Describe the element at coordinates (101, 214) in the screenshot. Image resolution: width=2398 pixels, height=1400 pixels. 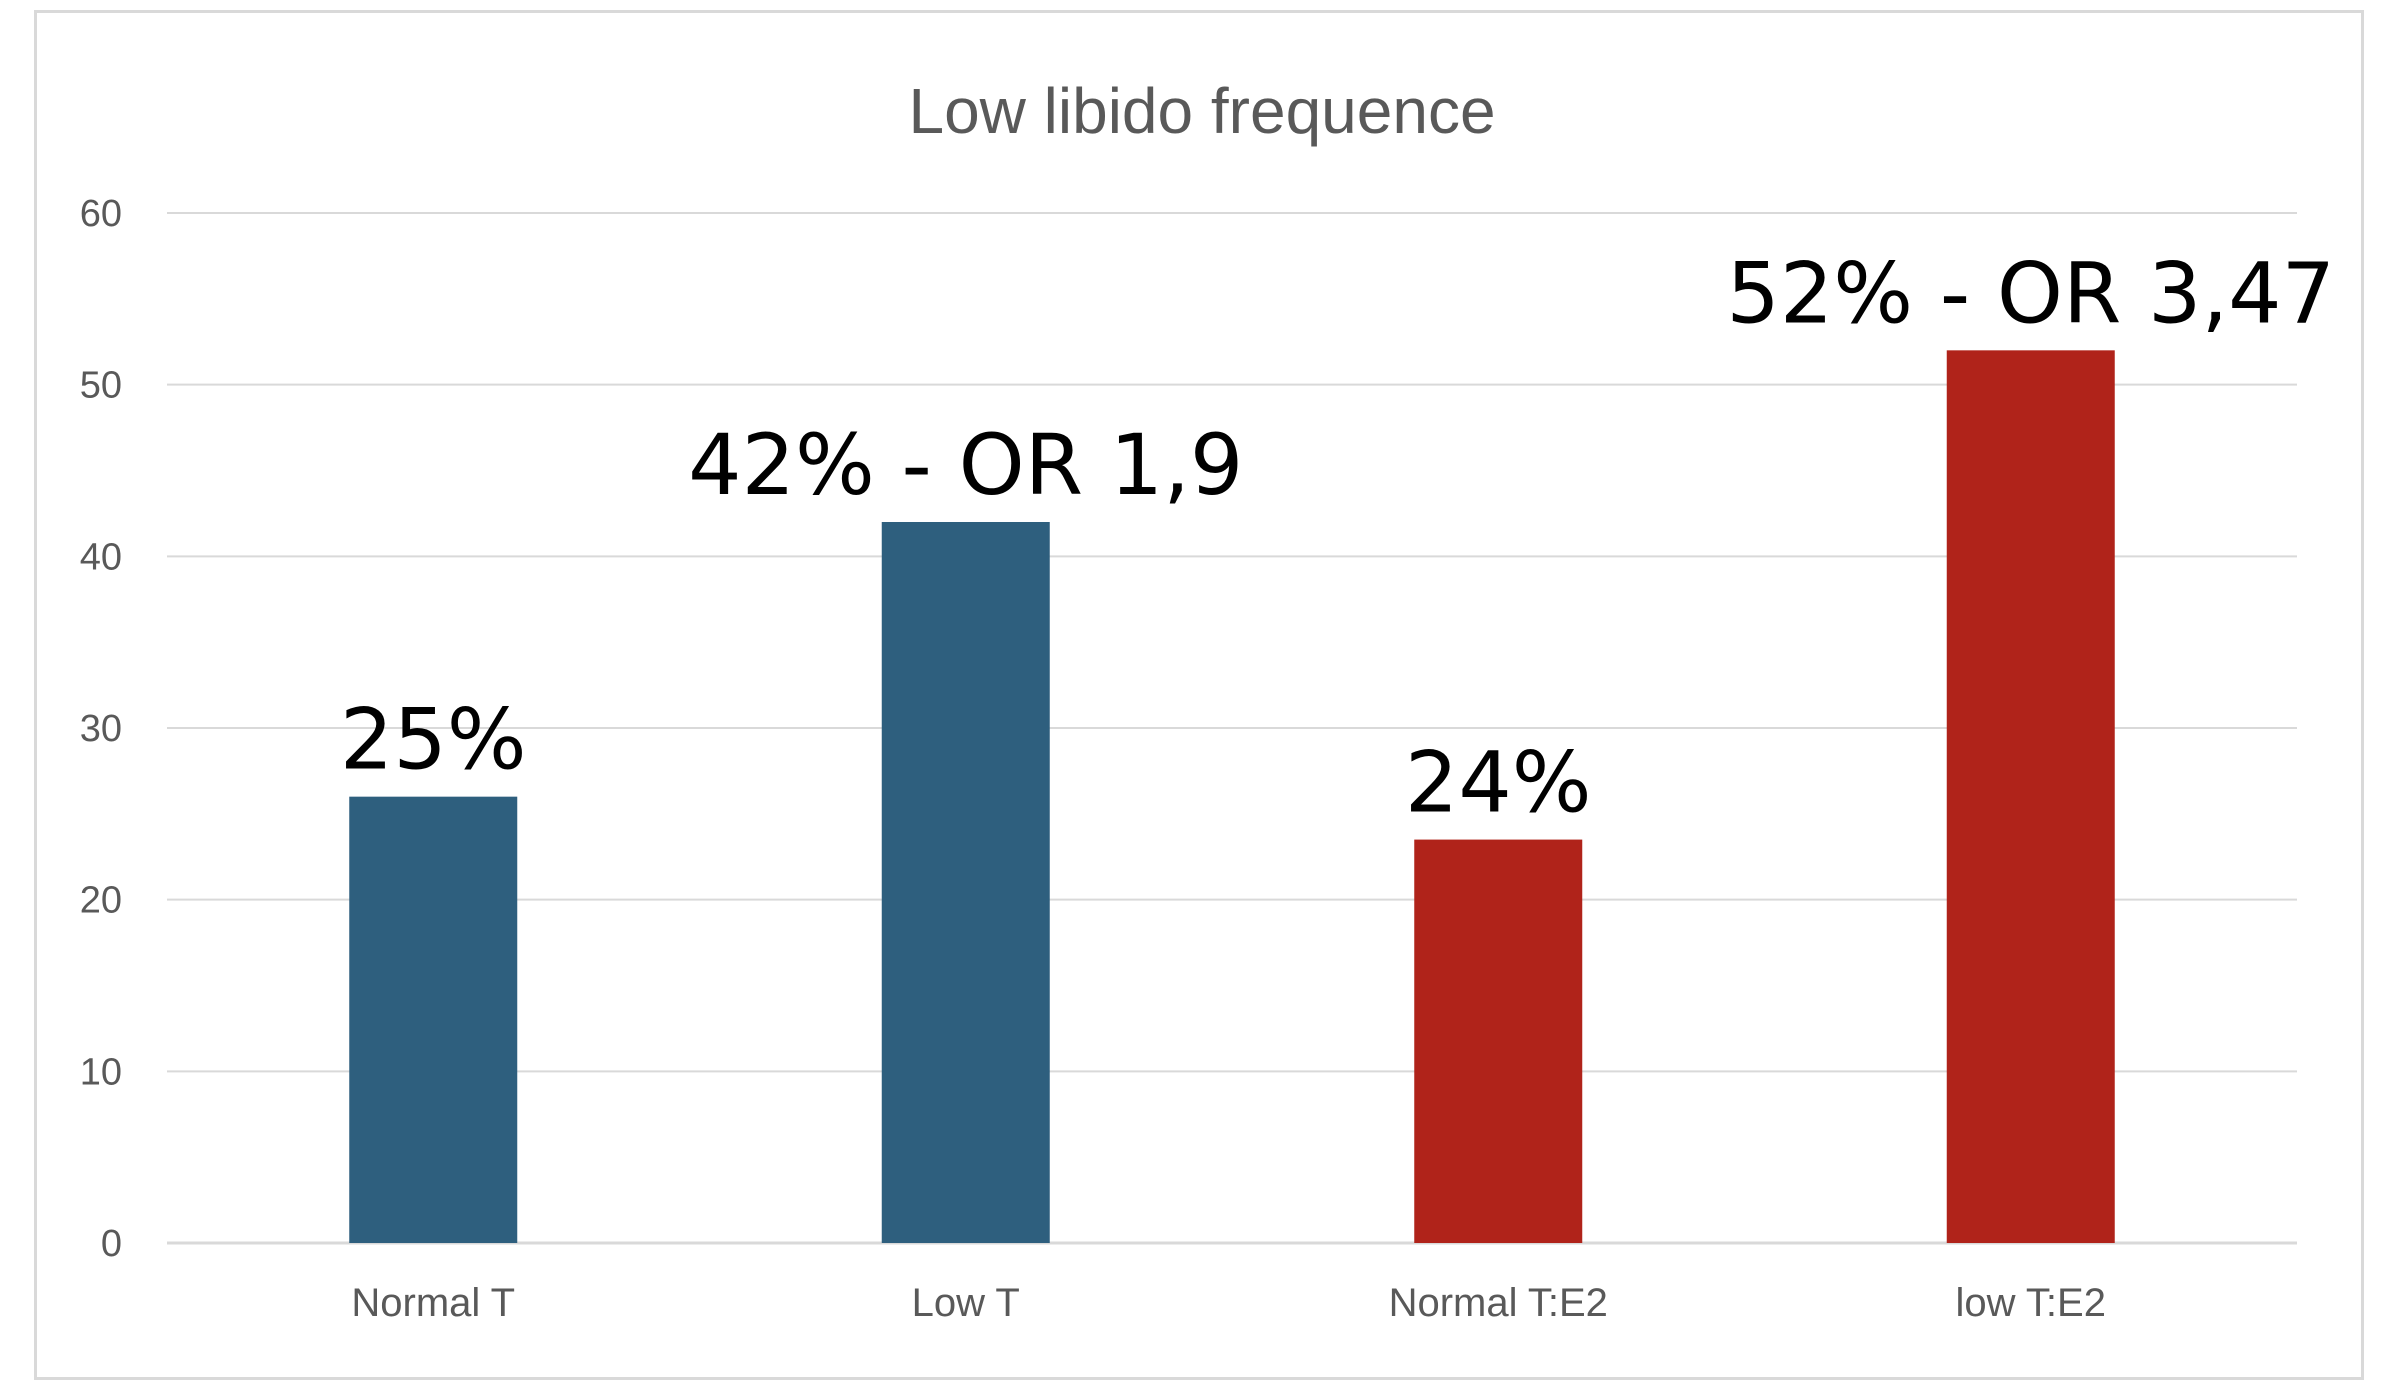
I see `y-tick-label: 60` at that location.